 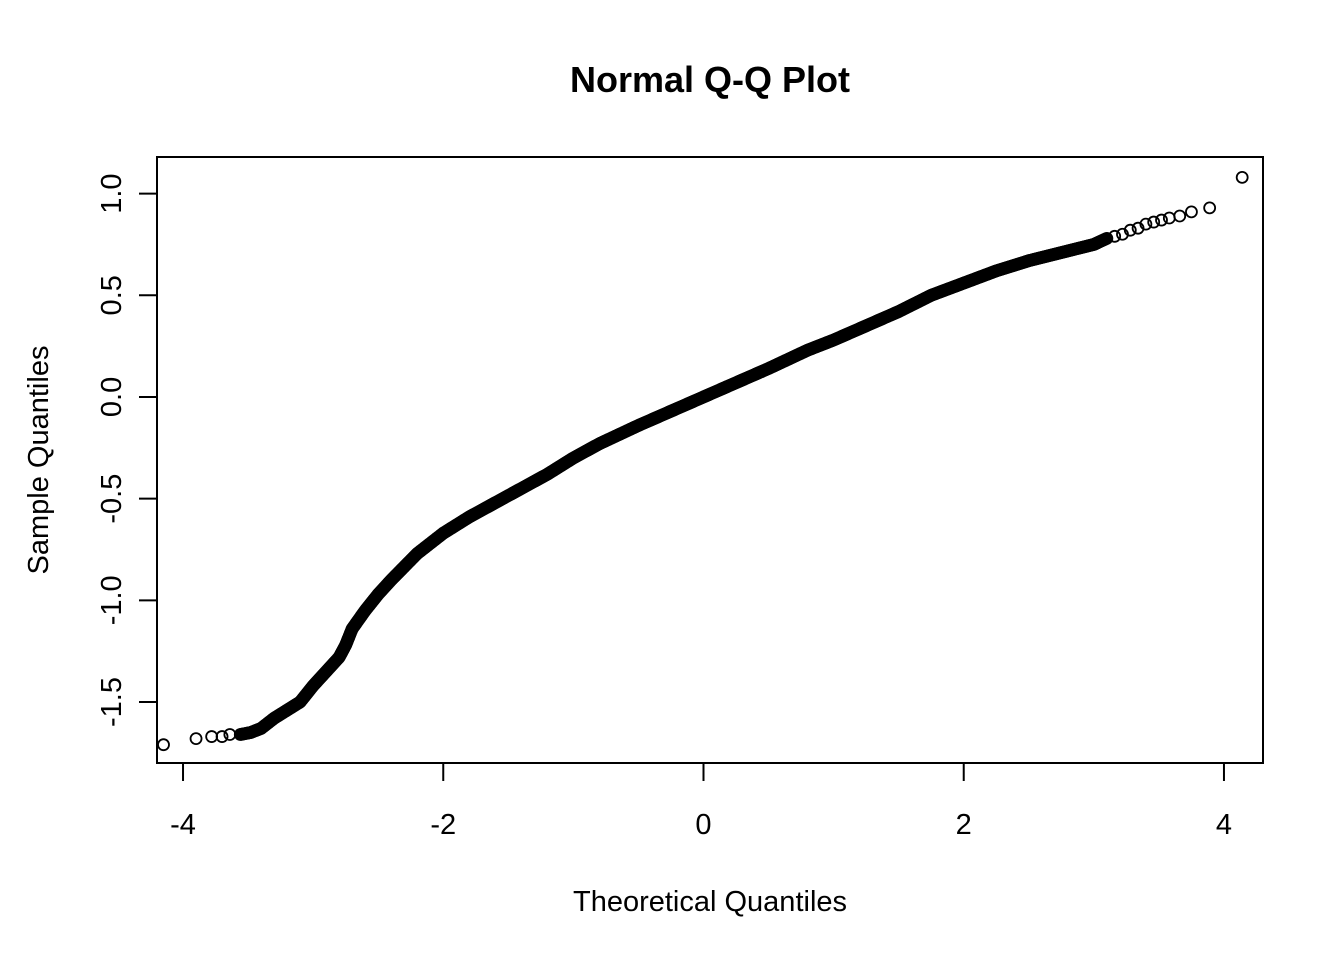 What do you see at coordinates (39, 460) in the screenshot?
I see `y-axis-label: Sample Quantiles` at bounding box center [39, 460].